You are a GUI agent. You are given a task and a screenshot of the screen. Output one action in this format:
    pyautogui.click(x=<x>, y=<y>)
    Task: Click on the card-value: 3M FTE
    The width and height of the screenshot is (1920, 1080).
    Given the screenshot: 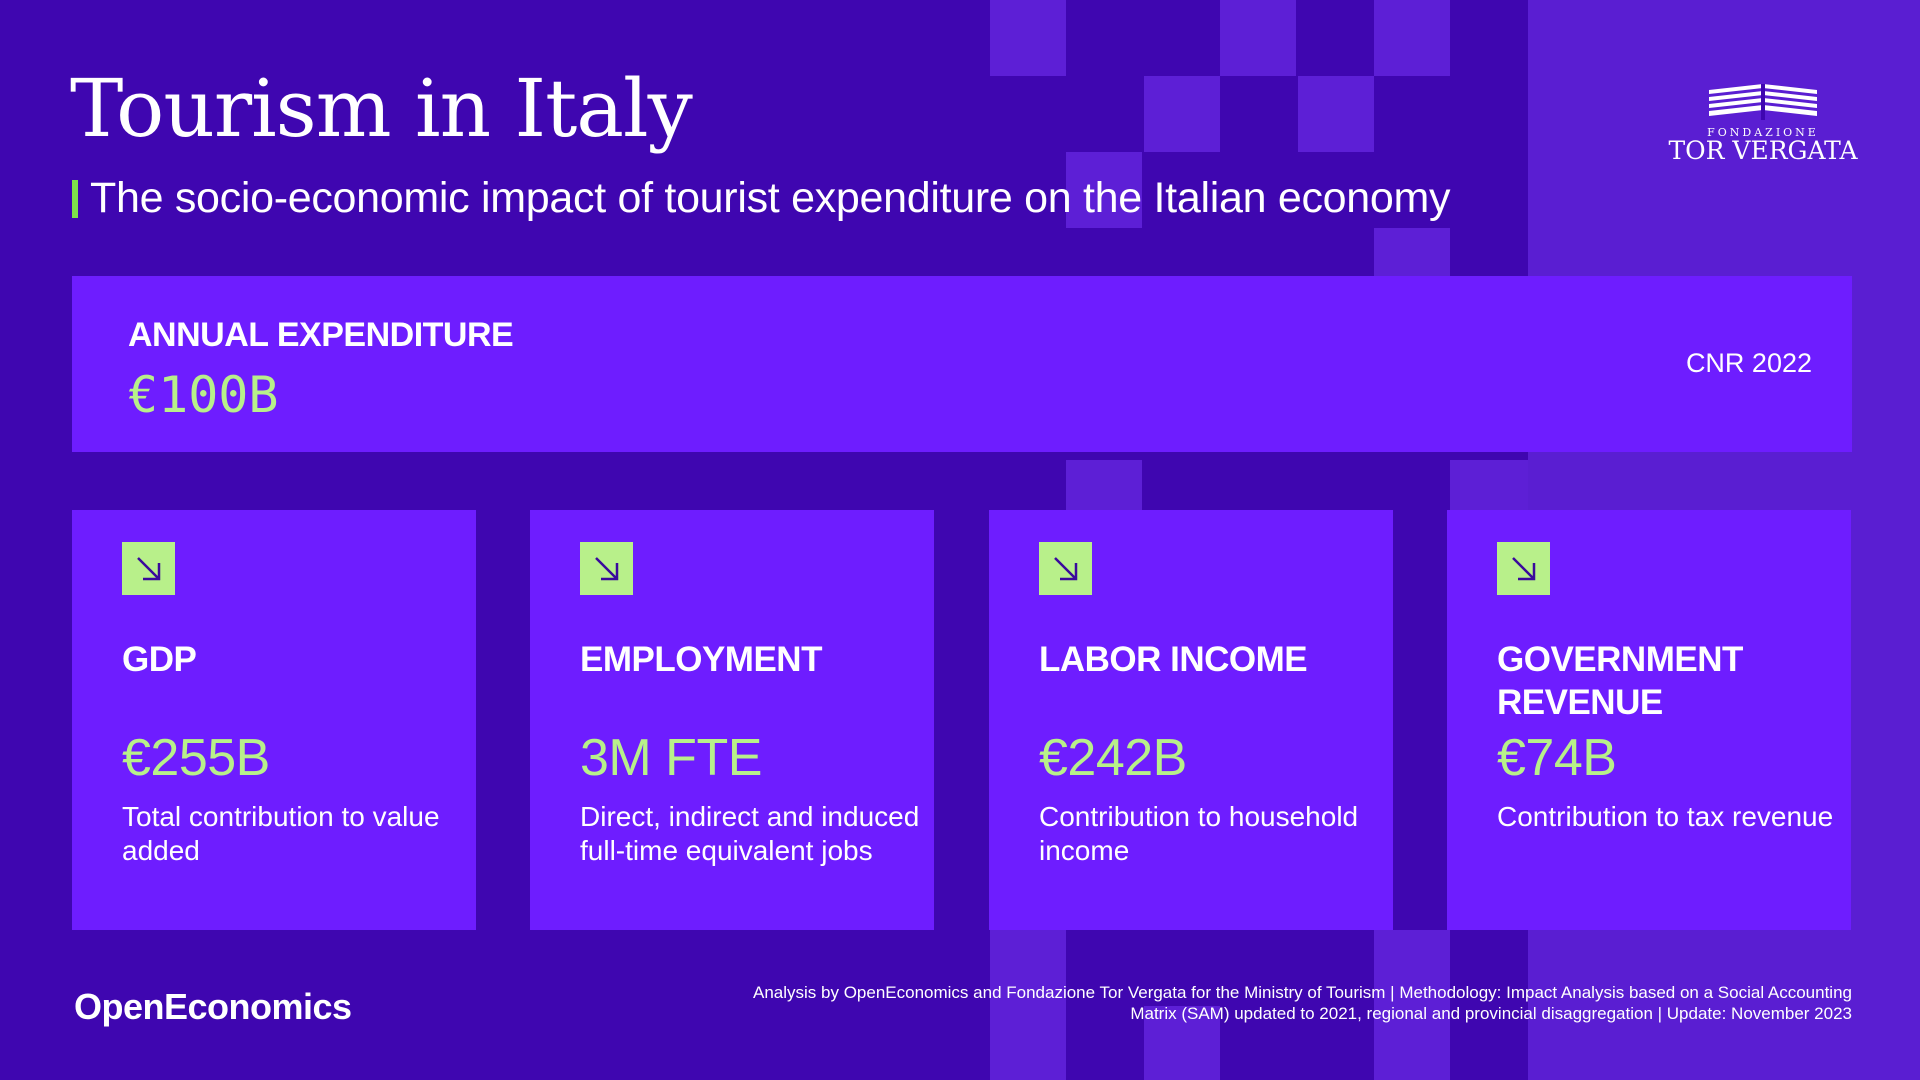 What is the action you would take?
    pyautogui.click(x=671, y=758)
    